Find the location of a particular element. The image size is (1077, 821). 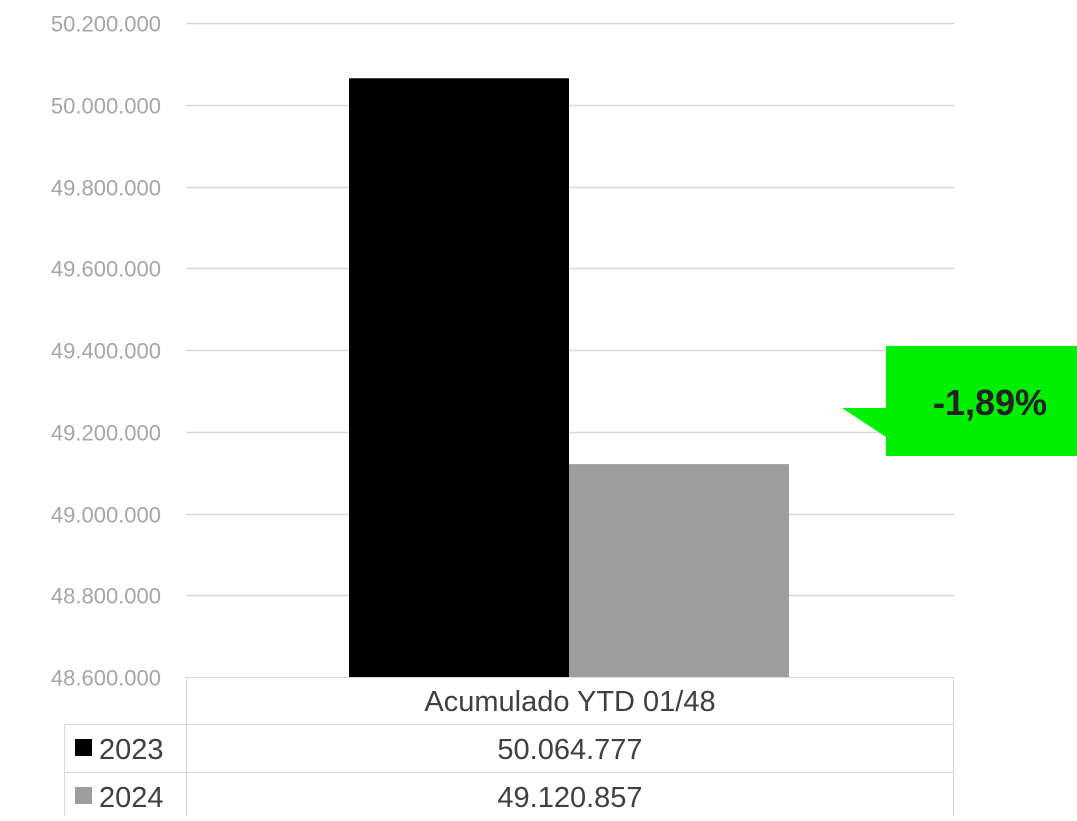

legend-swatch-2023 is located at coordinates (83, 747).